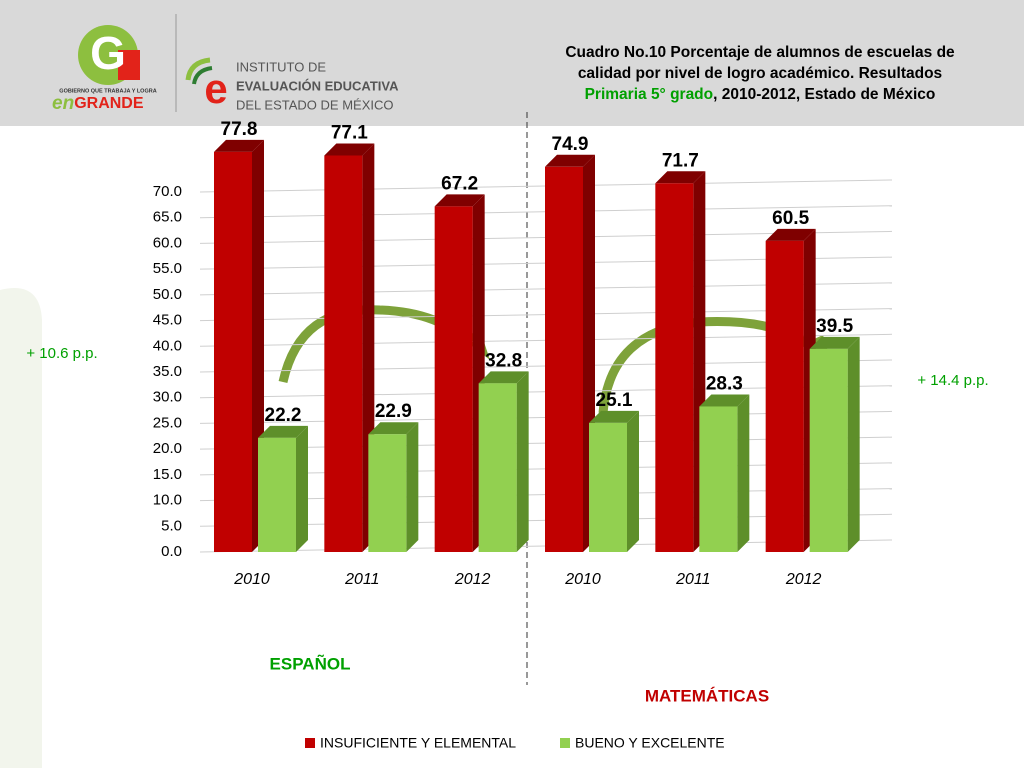  What do you see at coordinates (314, 104) in the screenshot?
I see `logo-text: DEL ESTADO DE MÉXICO` at bounding box center [314, 104].